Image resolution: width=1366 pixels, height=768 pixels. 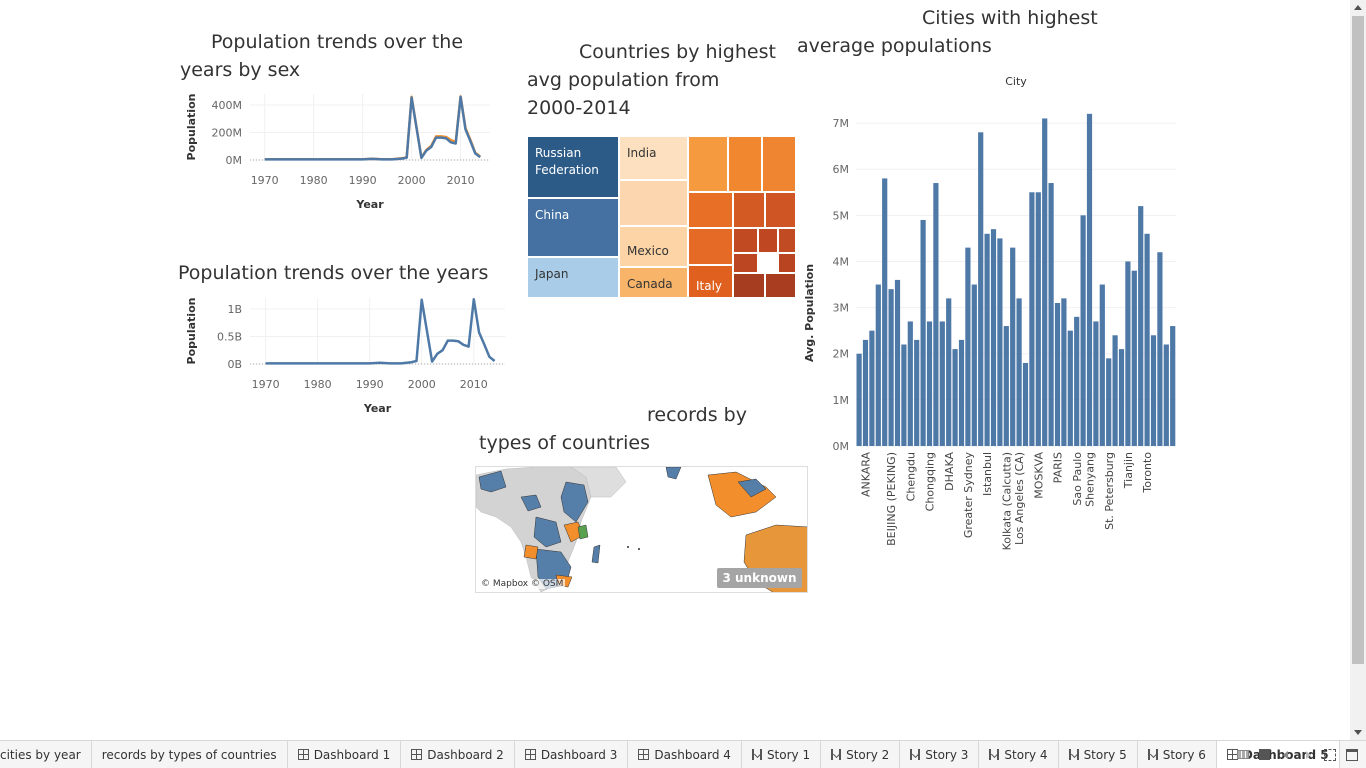 What do you see at coordinates (685, 754) in the screenshot?
I see `sheet-tab: Dashboard 4` at bounding box center [685, 754].